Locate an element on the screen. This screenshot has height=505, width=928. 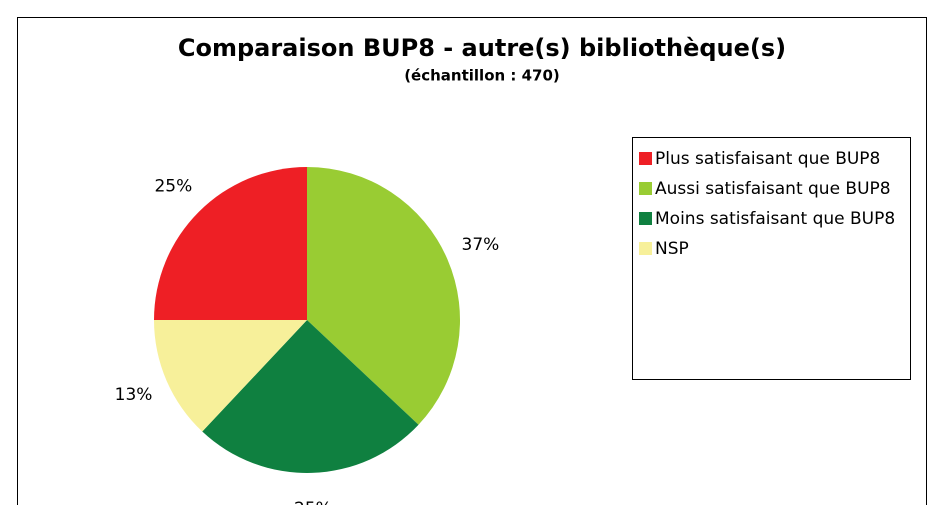
legend-label: Moins satisfaisant que BUP8 is located at coordinates (775, 219).